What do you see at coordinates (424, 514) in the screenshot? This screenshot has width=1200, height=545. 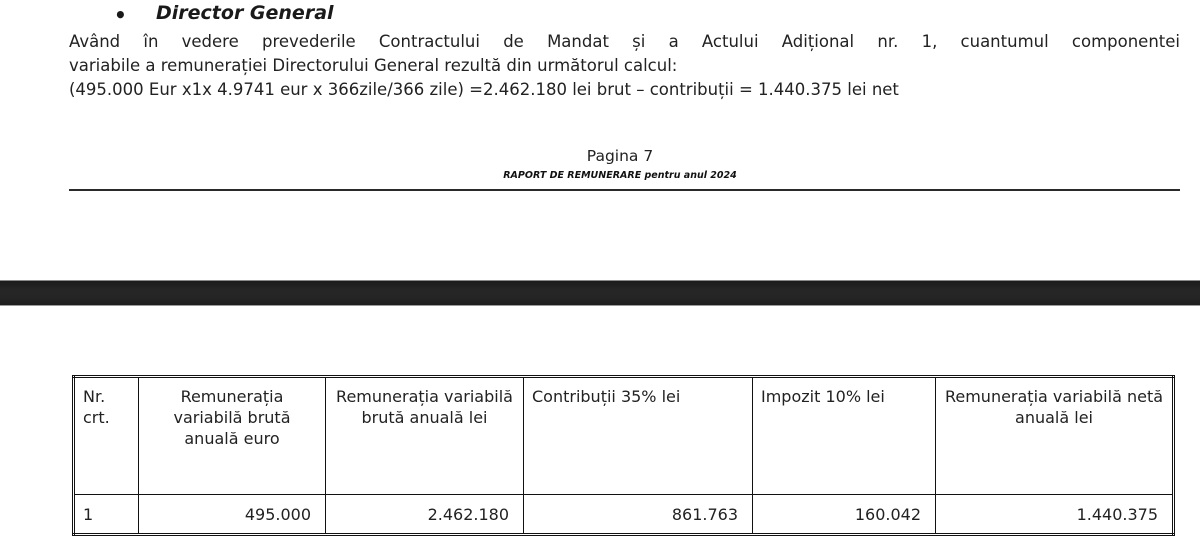 I see `cell-gross-lei: 2.462.180` at bounding box center [424, 514].